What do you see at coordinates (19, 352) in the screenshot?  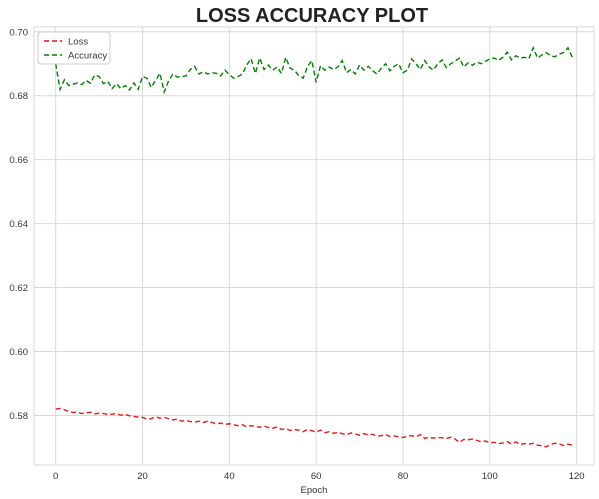 I see `y-tick-label: 0.60` at bounding box center [19, 352].